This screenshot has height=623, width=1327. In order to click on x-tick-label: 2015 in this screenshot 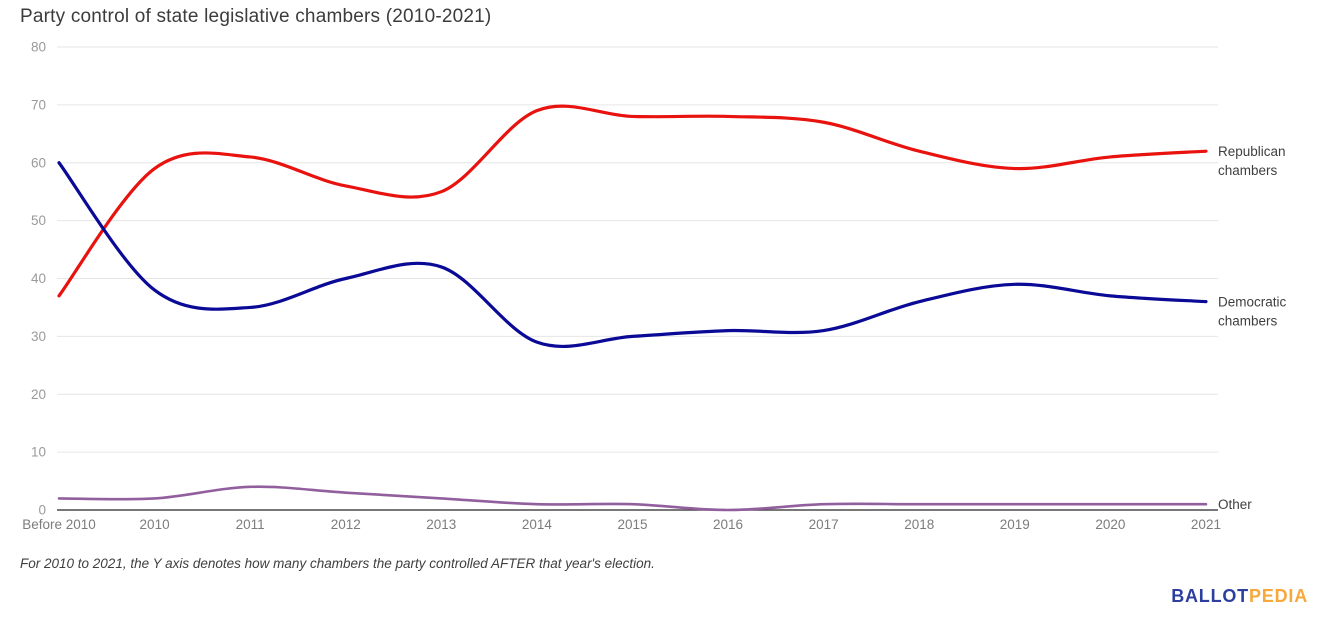, I will do `click(632, 524)`.